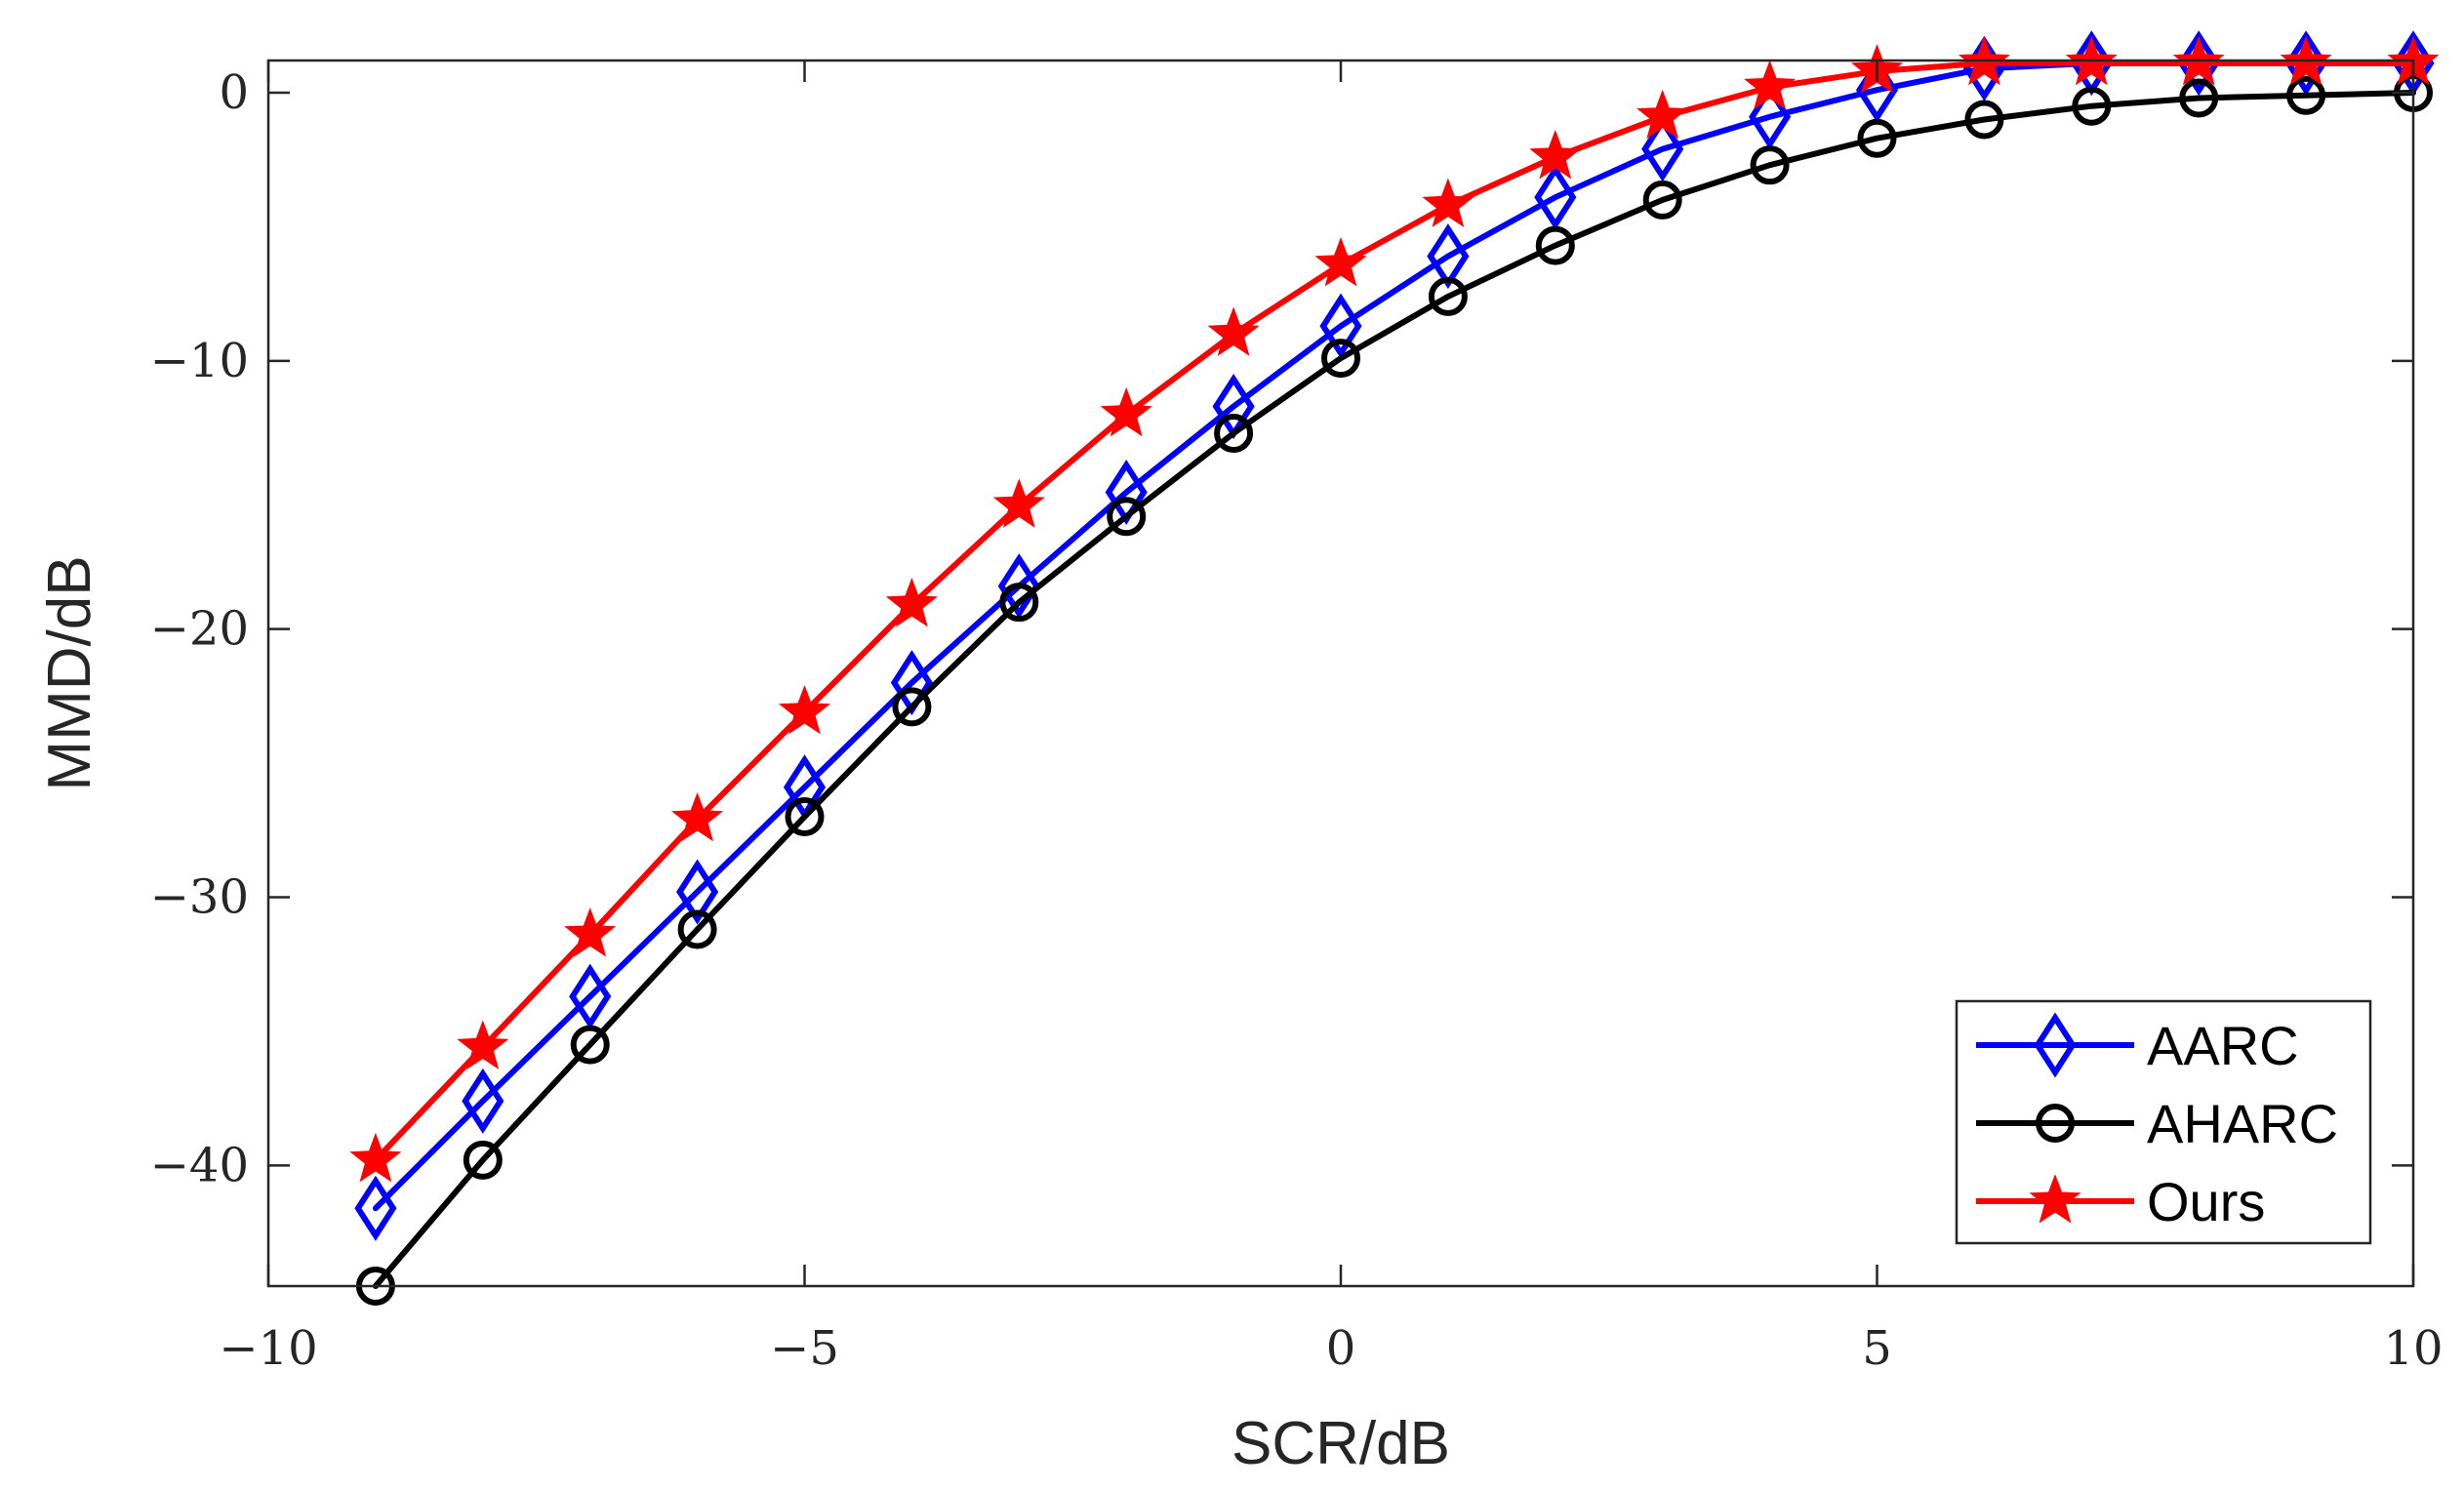 This screenshot has width=2464, height=1491. What do you see at coordinates (2206, 1201) in the screenshot?
I see `legend-label-ours: Ours` at bounding box center [2206, 1201].